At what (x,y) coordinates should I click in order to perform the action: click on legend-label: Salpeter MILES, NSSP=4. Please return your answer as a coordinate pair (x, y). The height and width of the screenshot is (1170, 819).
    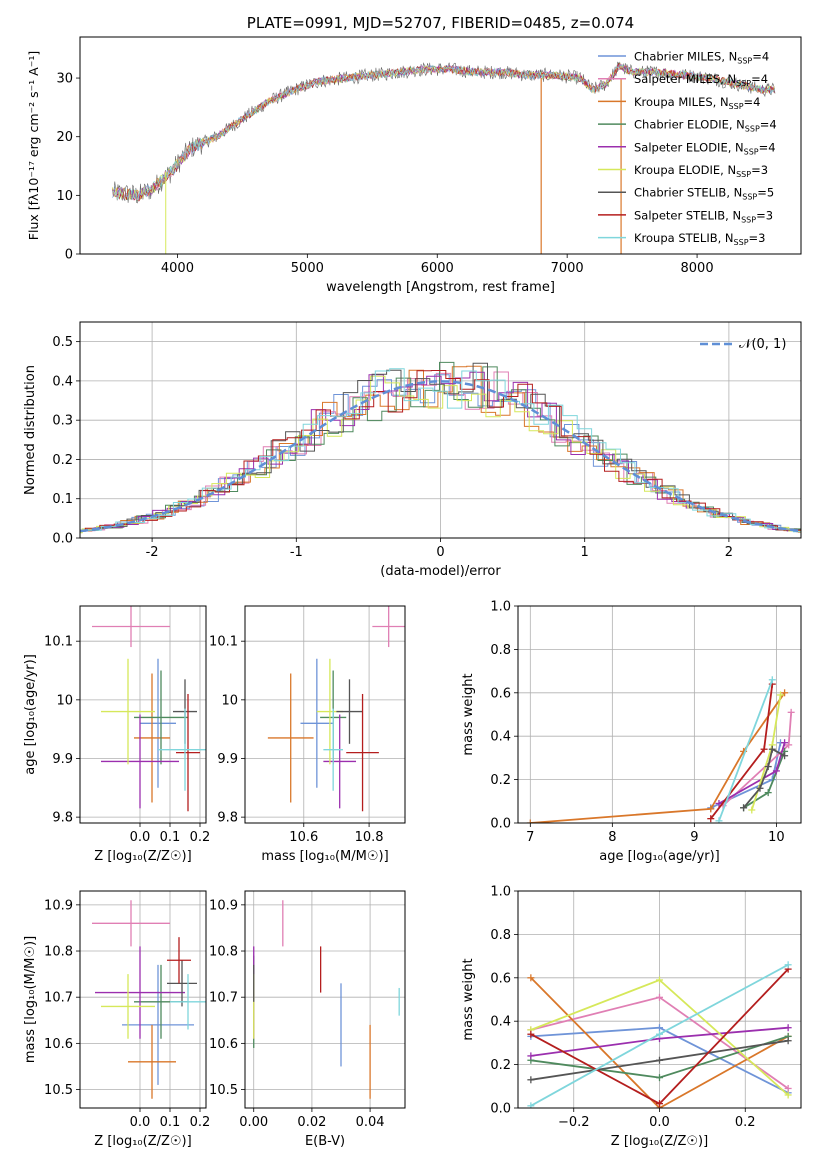
    Looking at the image, I should click on (701, 80).